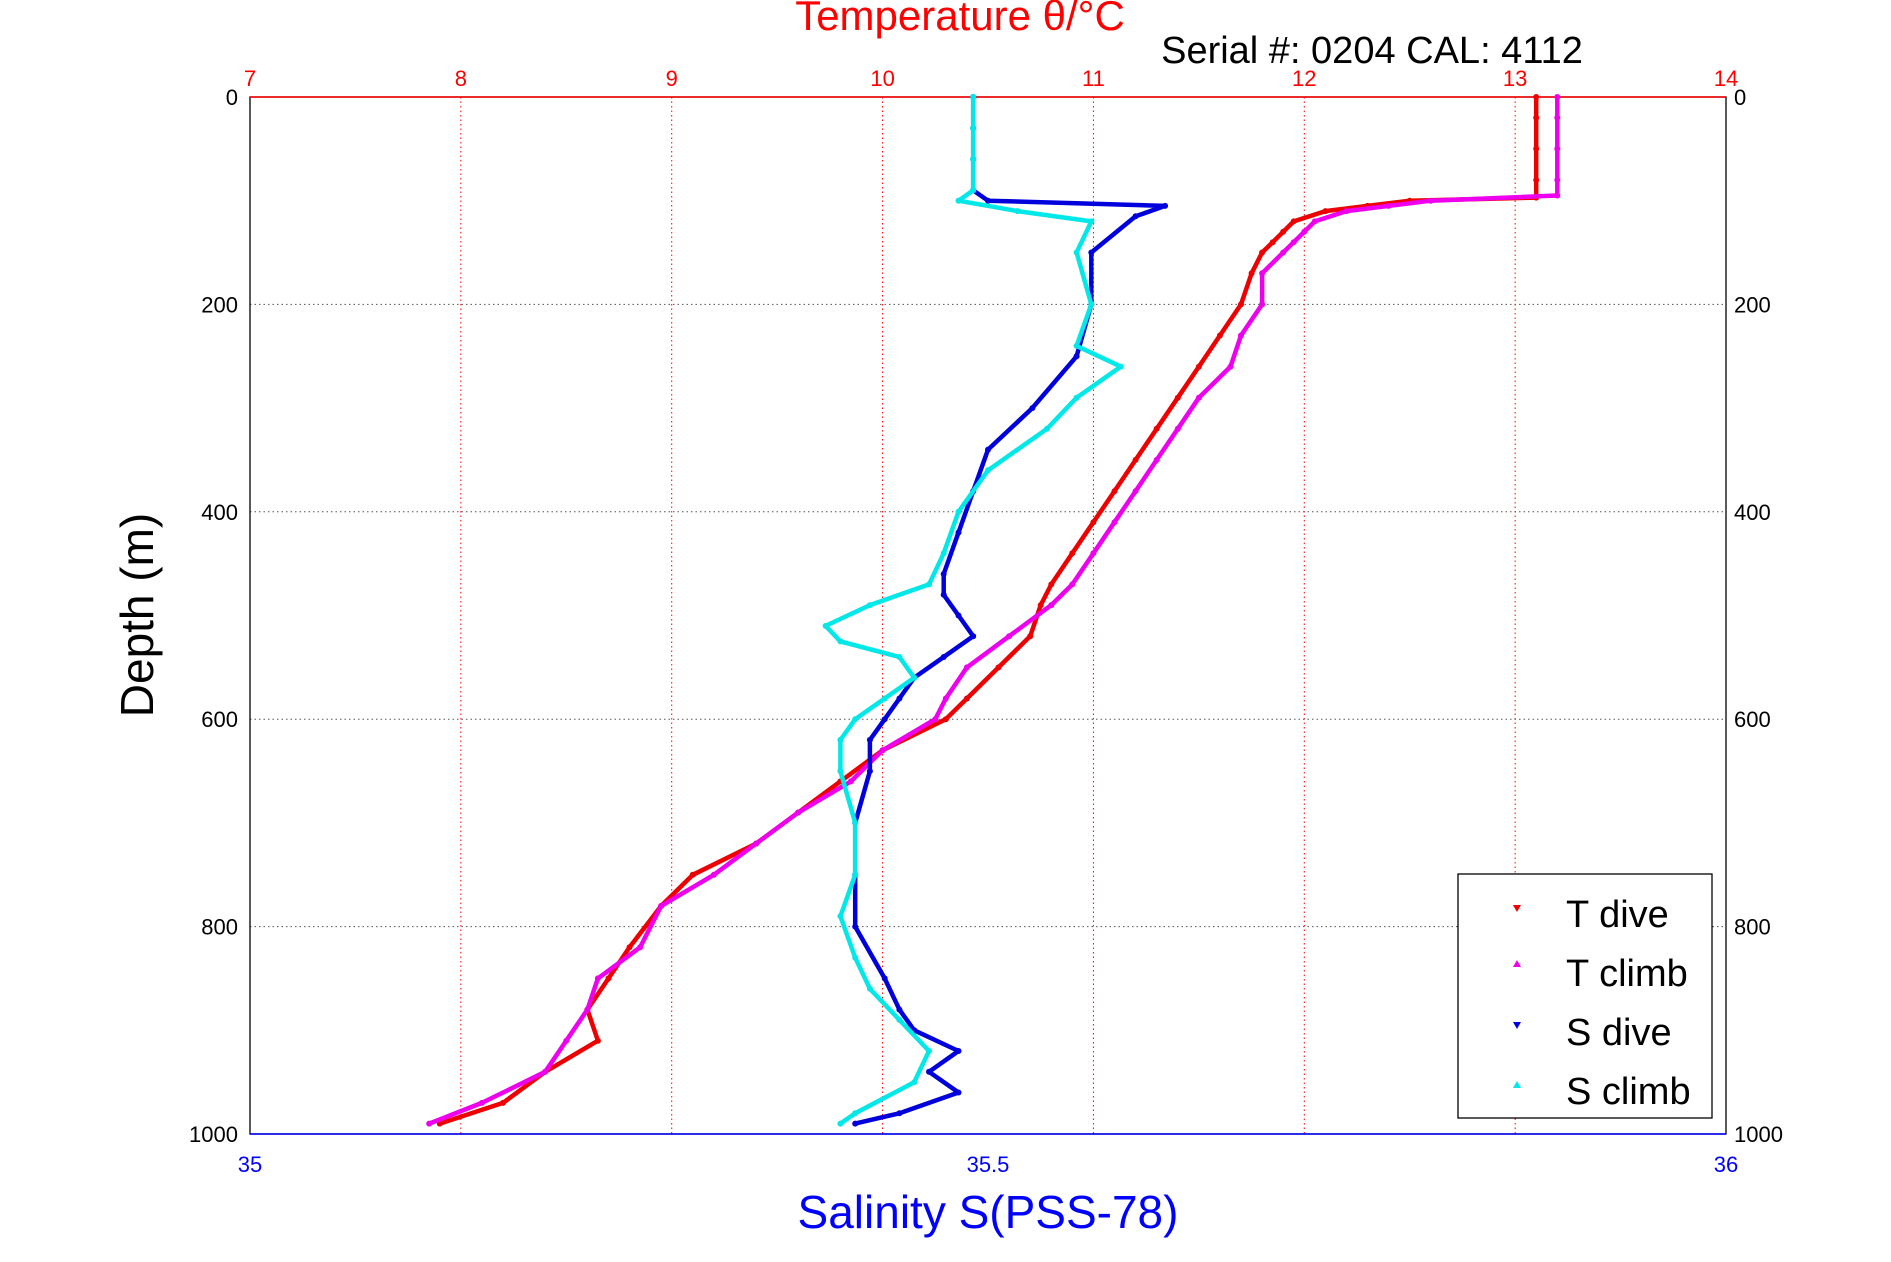 The height and width of the screenshot is (1262, 1891). Describe the element at coordinates (461, 78) in the screenshot. I see `temperature-tick-label: 8` at that location.